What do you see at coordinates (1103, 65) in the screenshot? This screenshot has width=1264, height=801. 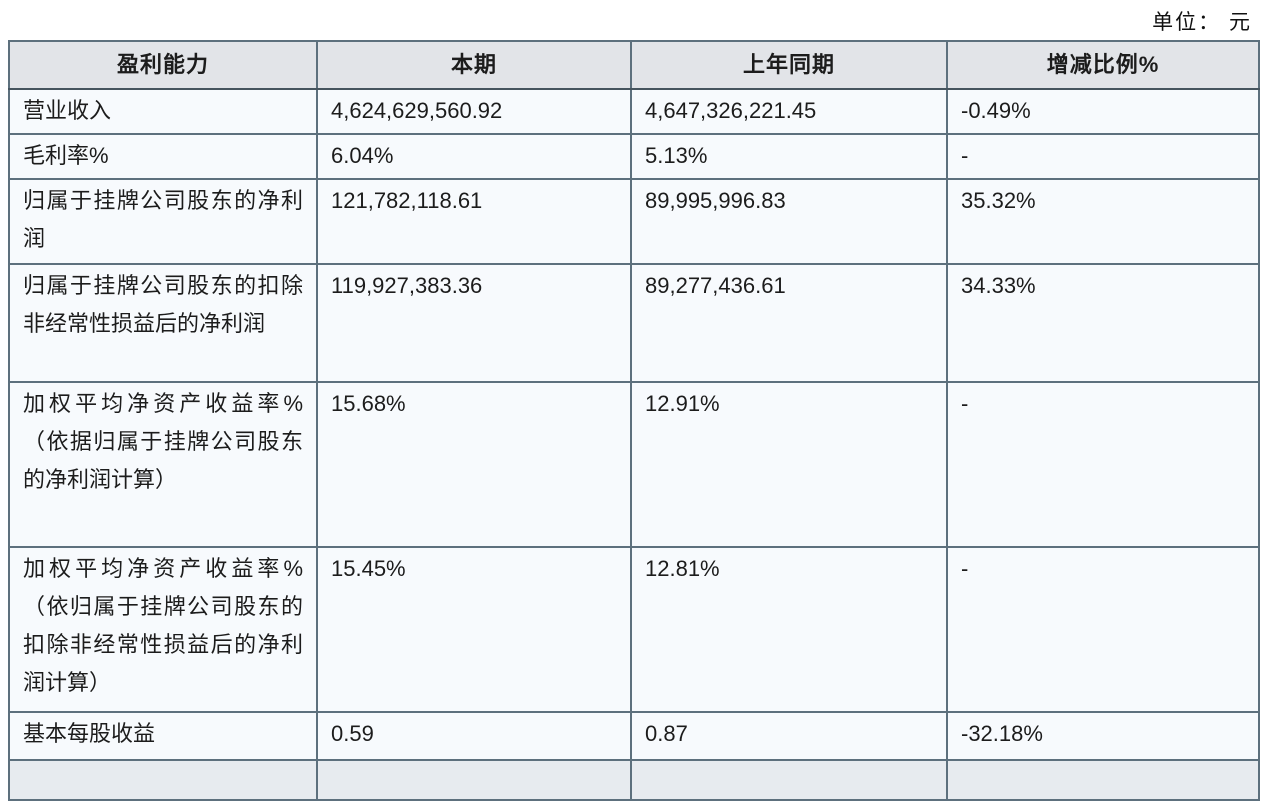 I see `column-header-change-ratio: 增减比例%` at bounding box center [1103, 65].